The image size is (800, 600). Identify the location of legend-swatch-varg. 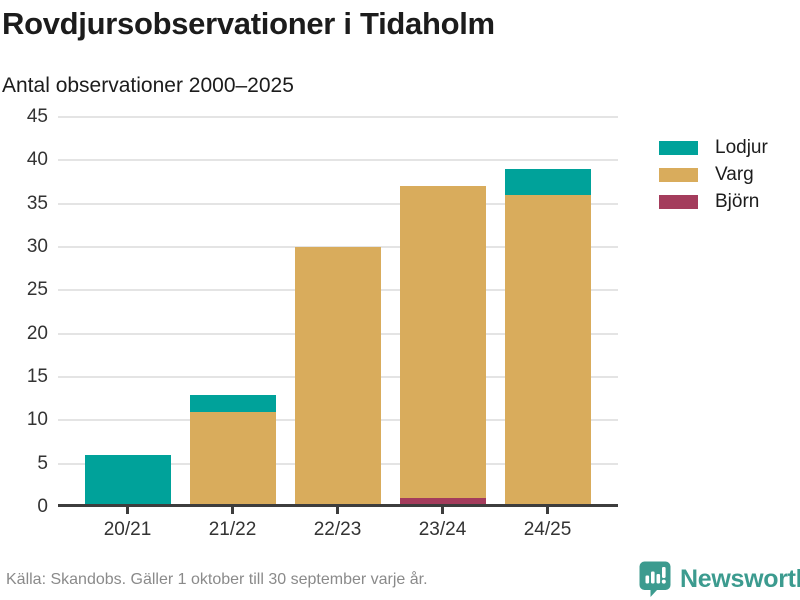
(678, 175).